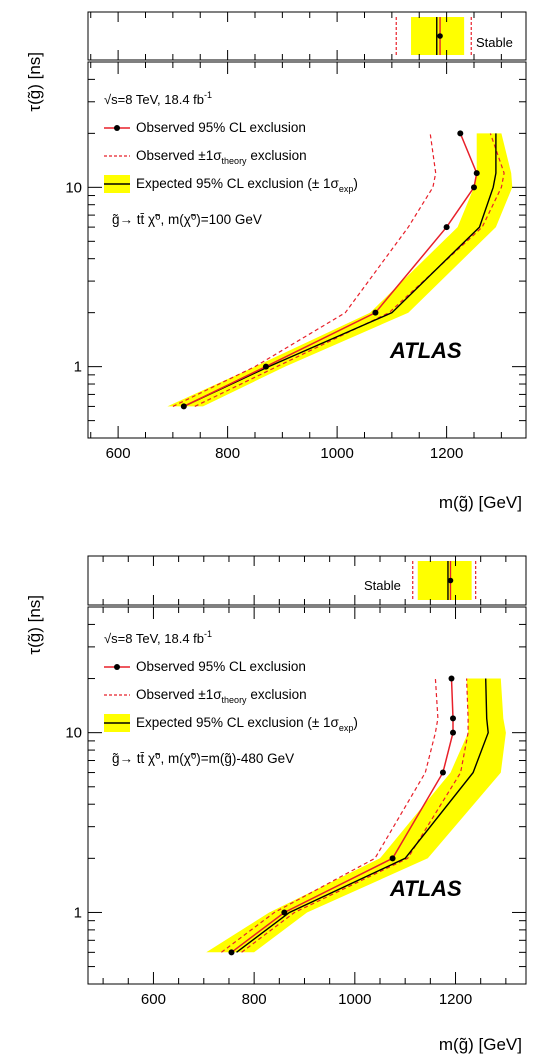  I want to click on chart2-expected-line, so click(362, 815).